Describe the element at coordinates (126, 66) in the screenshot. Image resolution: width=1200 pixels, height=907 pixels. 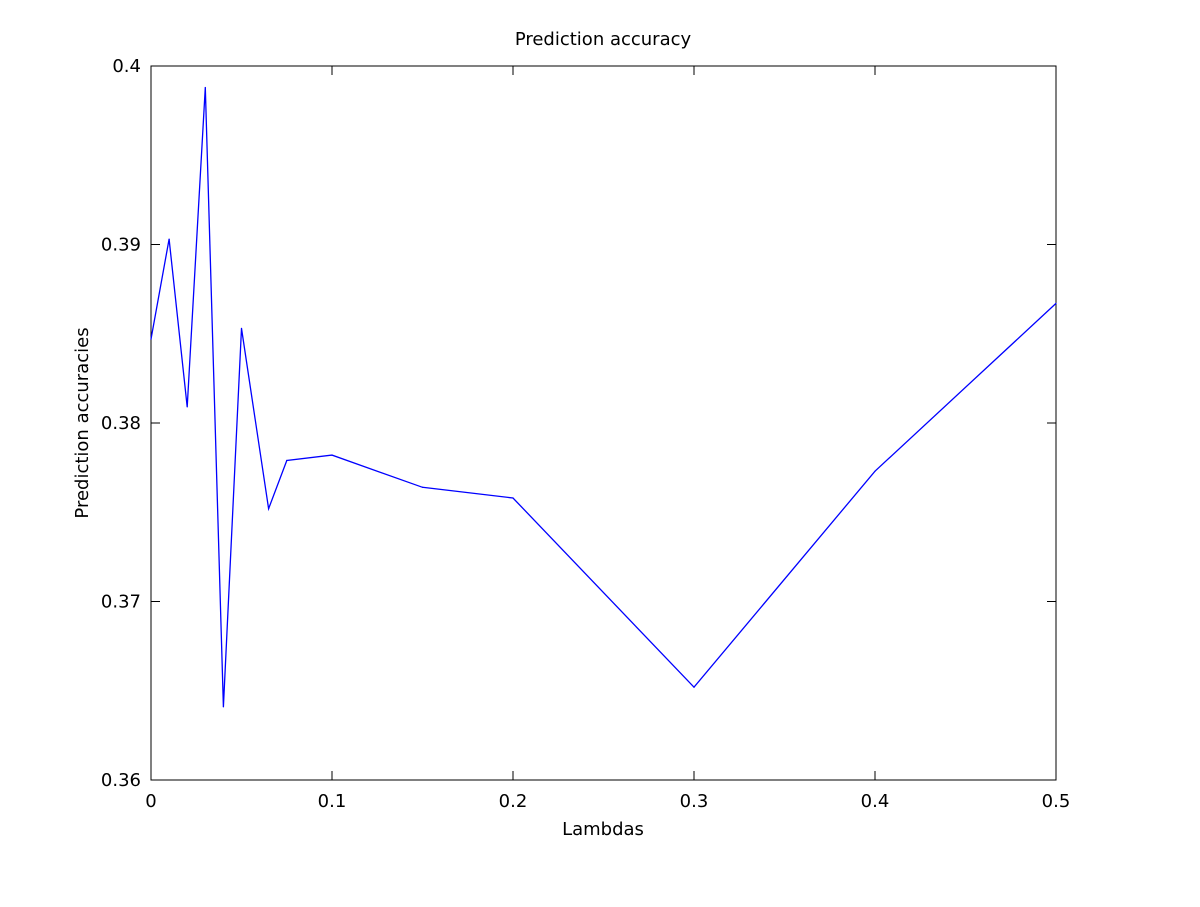
I see `y-tick-label: 0.4` at that location.